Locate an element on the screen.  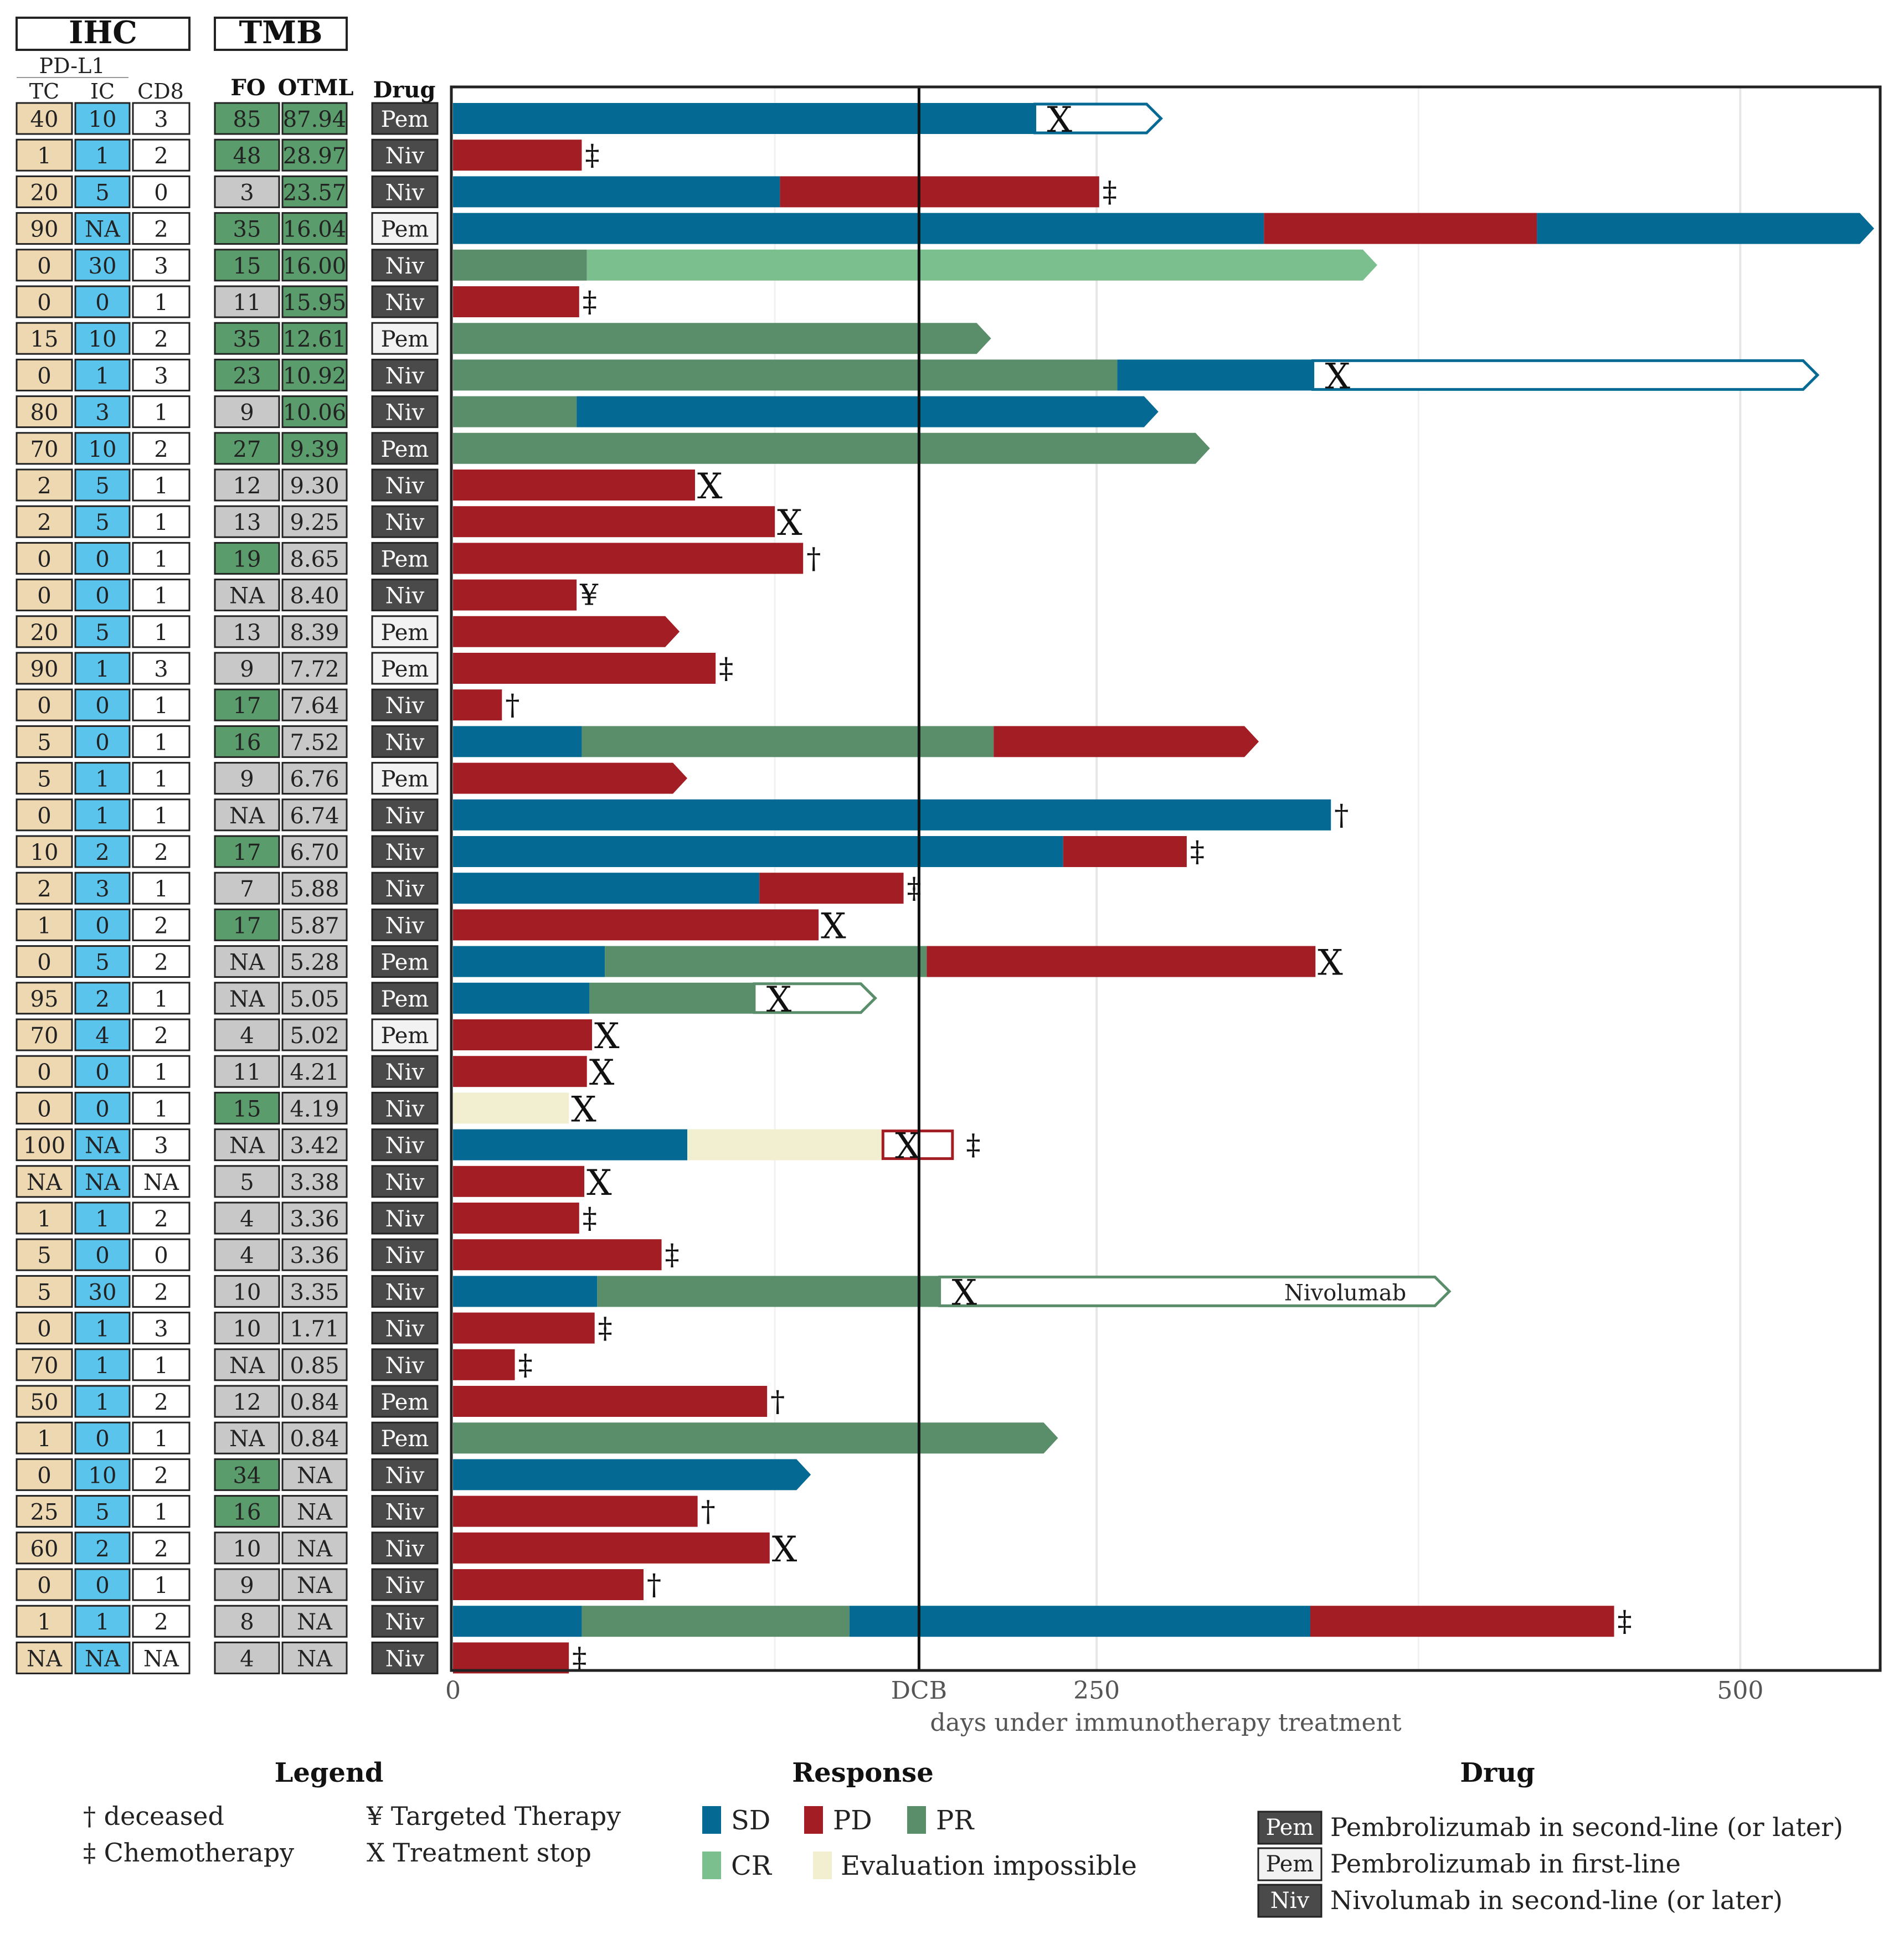
fo-value: 23 is located at coordinates (247, 376).